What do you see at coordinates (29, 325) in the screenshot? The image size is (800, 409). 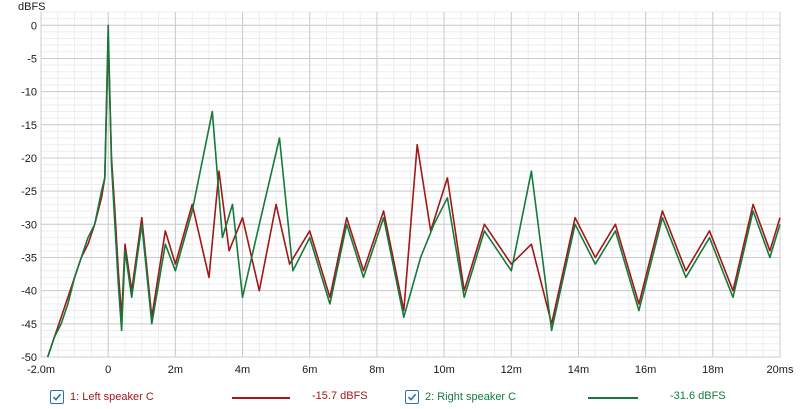 I see `y-tick-label: -45` at bounding box center [29, 325].